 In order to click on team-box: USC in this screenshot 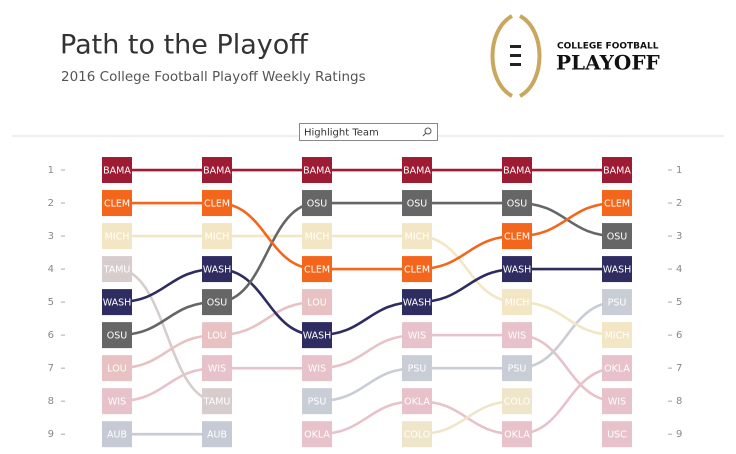, I will do `click(617, 434)`.